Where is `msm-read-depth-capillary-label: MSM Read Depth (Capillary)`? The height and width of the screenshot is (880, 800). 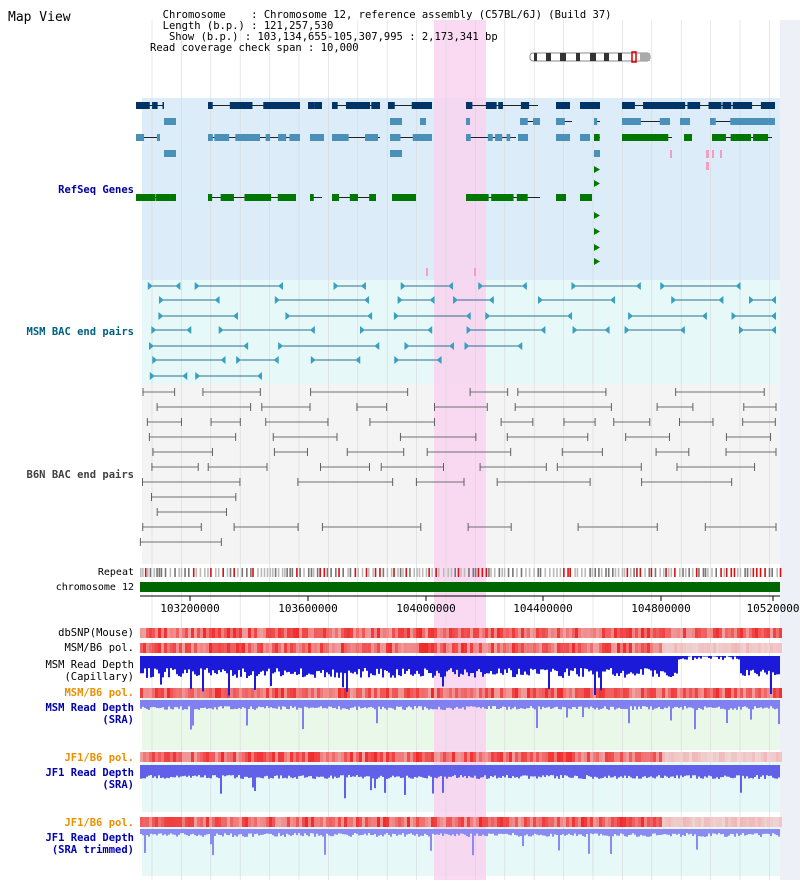 msm-read-depth-capillary-label: MSM Read Depth (Capillary) is located at coordinates (89, 671).